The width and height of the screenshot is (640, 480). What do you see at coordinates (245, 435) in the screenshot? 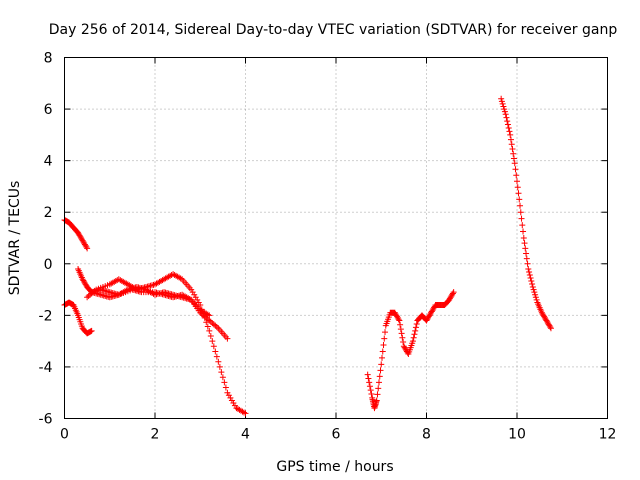
I see `x-tick-label: 4` at bounding box center [245, 435].